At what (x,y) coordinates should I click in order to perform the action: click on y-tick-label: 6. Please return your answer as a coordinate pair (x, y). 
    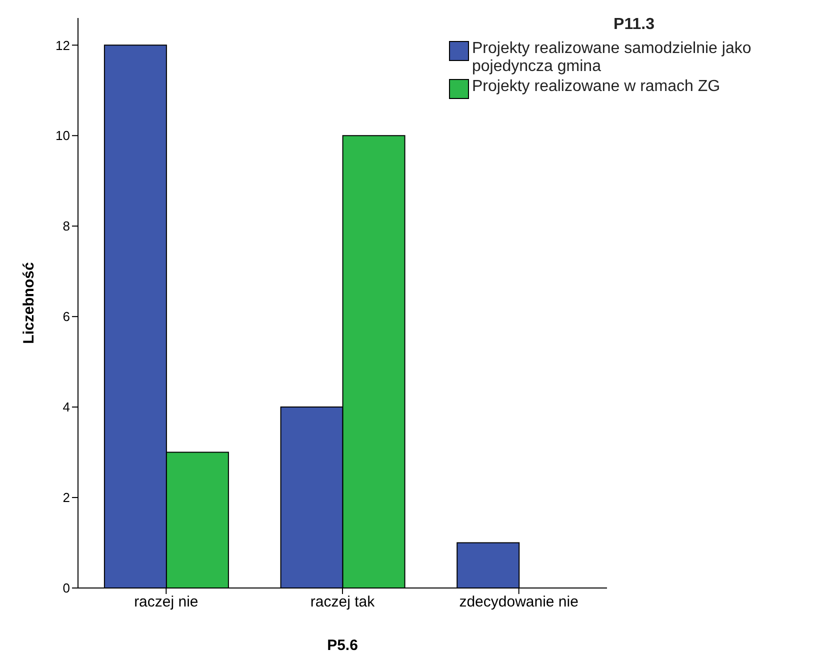
    Looking at the image, I should click on (66, 316).